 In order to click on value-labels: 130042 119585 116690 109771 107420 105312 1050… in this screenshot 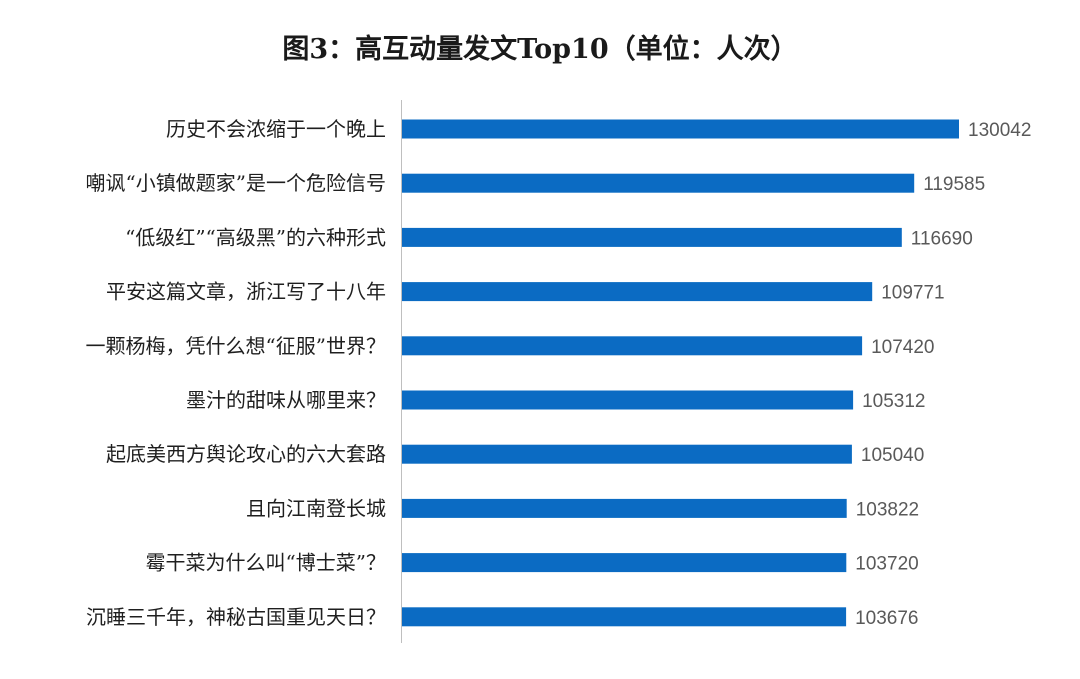, I will do `click(943, 374)`.